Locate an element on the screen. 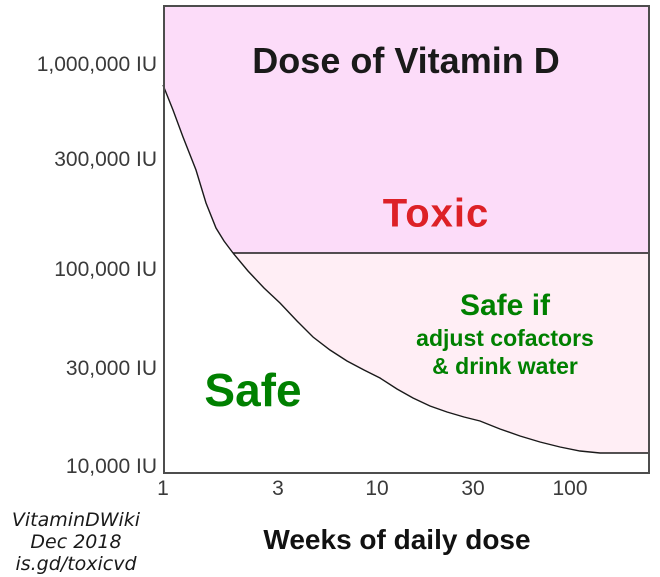 Image resolution: width=660 pixels, height=577 pixels. attribution-date: Dec 2018 is located at coordinates (76, 542).